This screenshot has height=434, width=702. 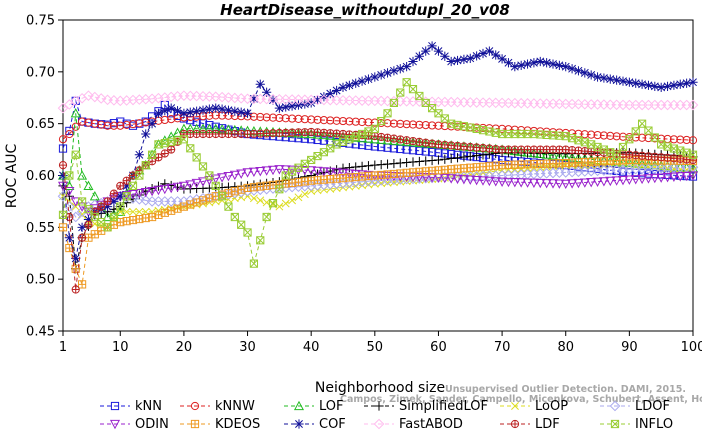 What do you see at coordinates (378, 192) in the screenshot?
I see `series-line-ldof` at bounding box center [378, 192].